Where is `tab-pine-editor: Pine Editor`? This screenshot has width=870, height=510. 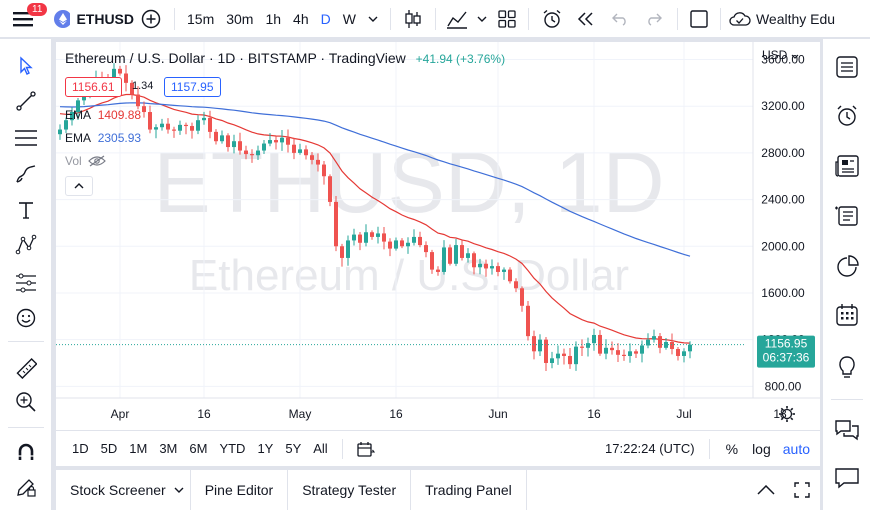
tab-pine-editor: Pine Editor is located at coordinates (240, 490).